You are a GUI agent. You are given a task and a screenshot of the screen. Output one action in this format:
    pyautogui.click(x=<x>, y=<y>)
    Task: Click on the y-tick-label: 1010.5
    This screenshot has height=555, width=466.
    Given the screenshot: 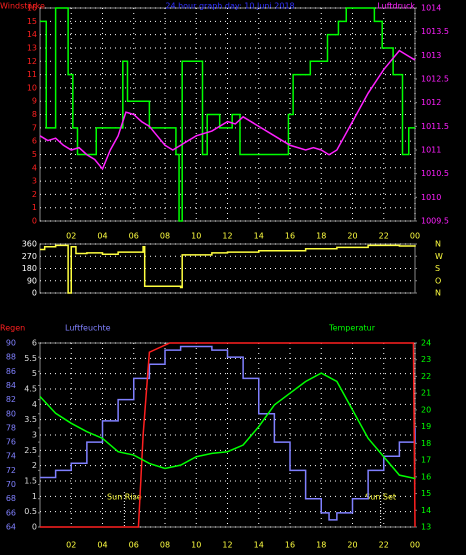 What is the action you would take?
    pyautogui.click(x=435, y=173)
    